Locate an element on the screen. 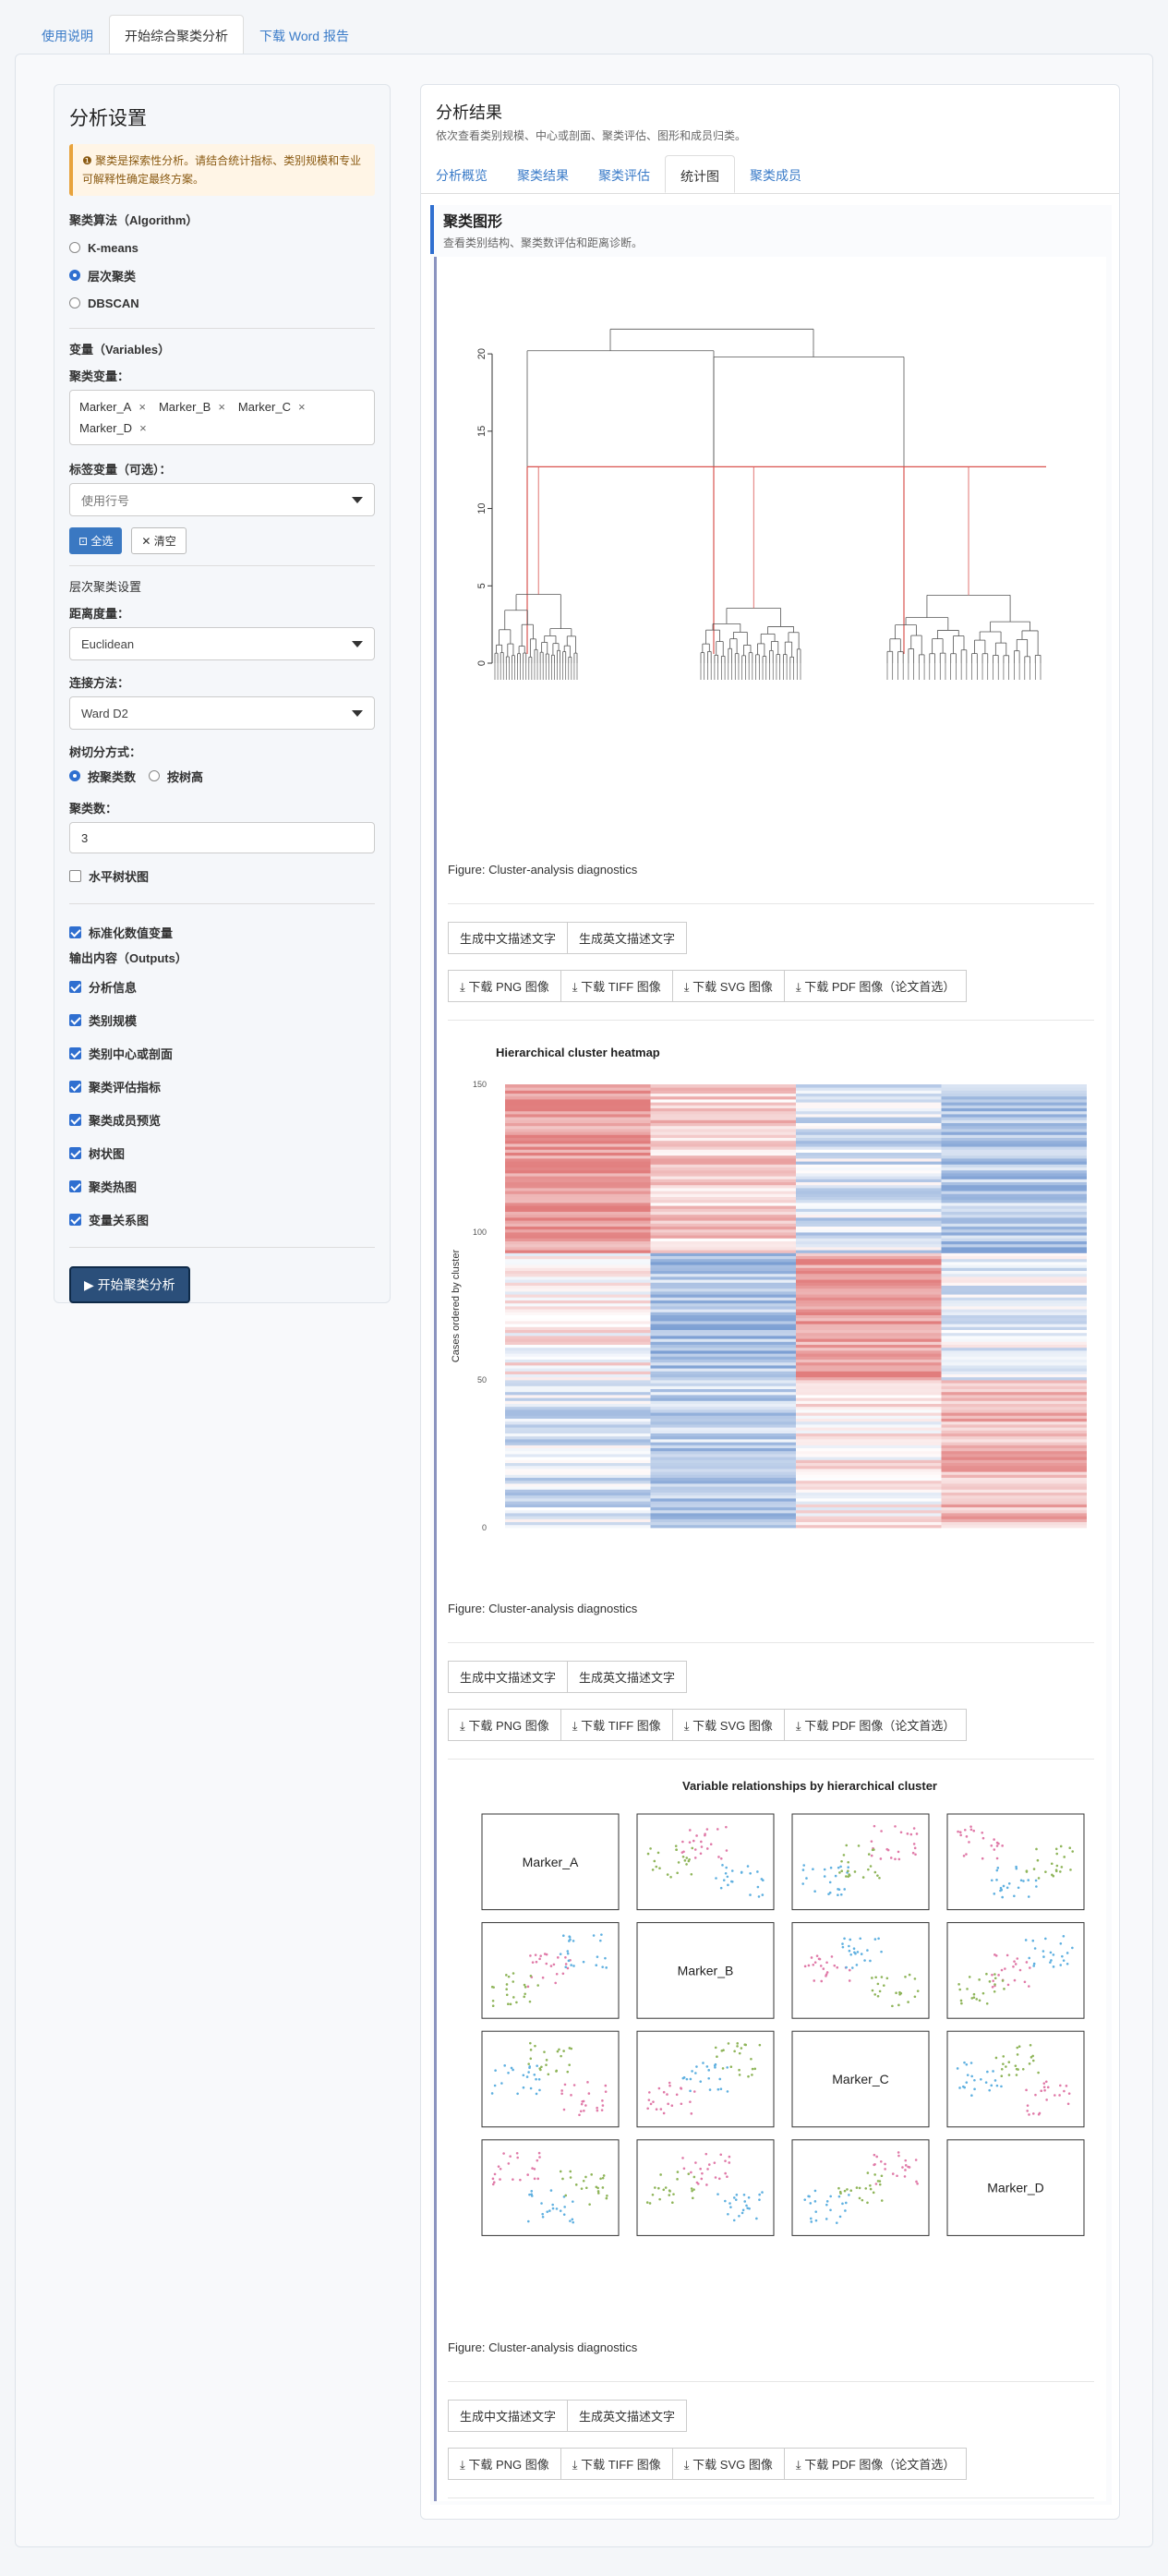  chip-marker-a: Marker_A × is located at coordinates (113, 407).